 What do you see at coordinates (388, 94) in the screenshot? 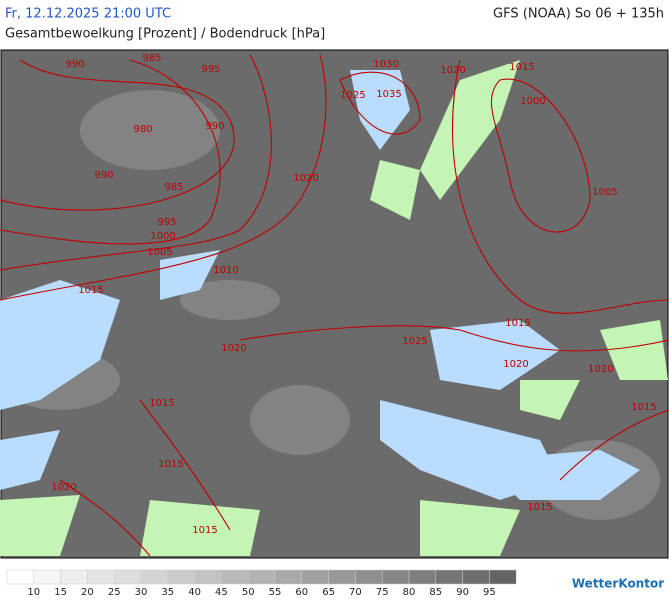
I see `isobar-label: 1035` at bounding box center [388, 94].